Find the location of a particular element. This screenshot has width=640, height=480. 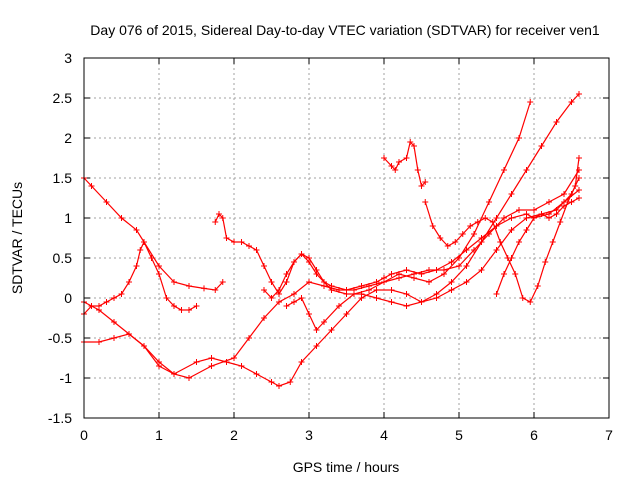

y-tick-label: 1.5 is located at coordinates (63, 178).